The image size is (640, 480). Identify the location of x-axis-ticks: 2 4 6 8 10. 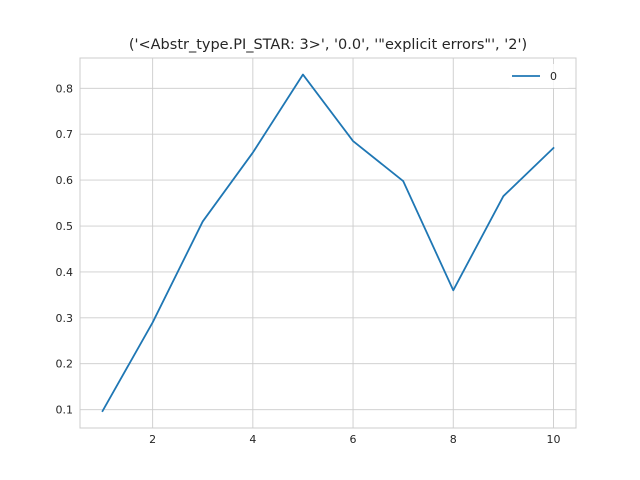
(354, 439).